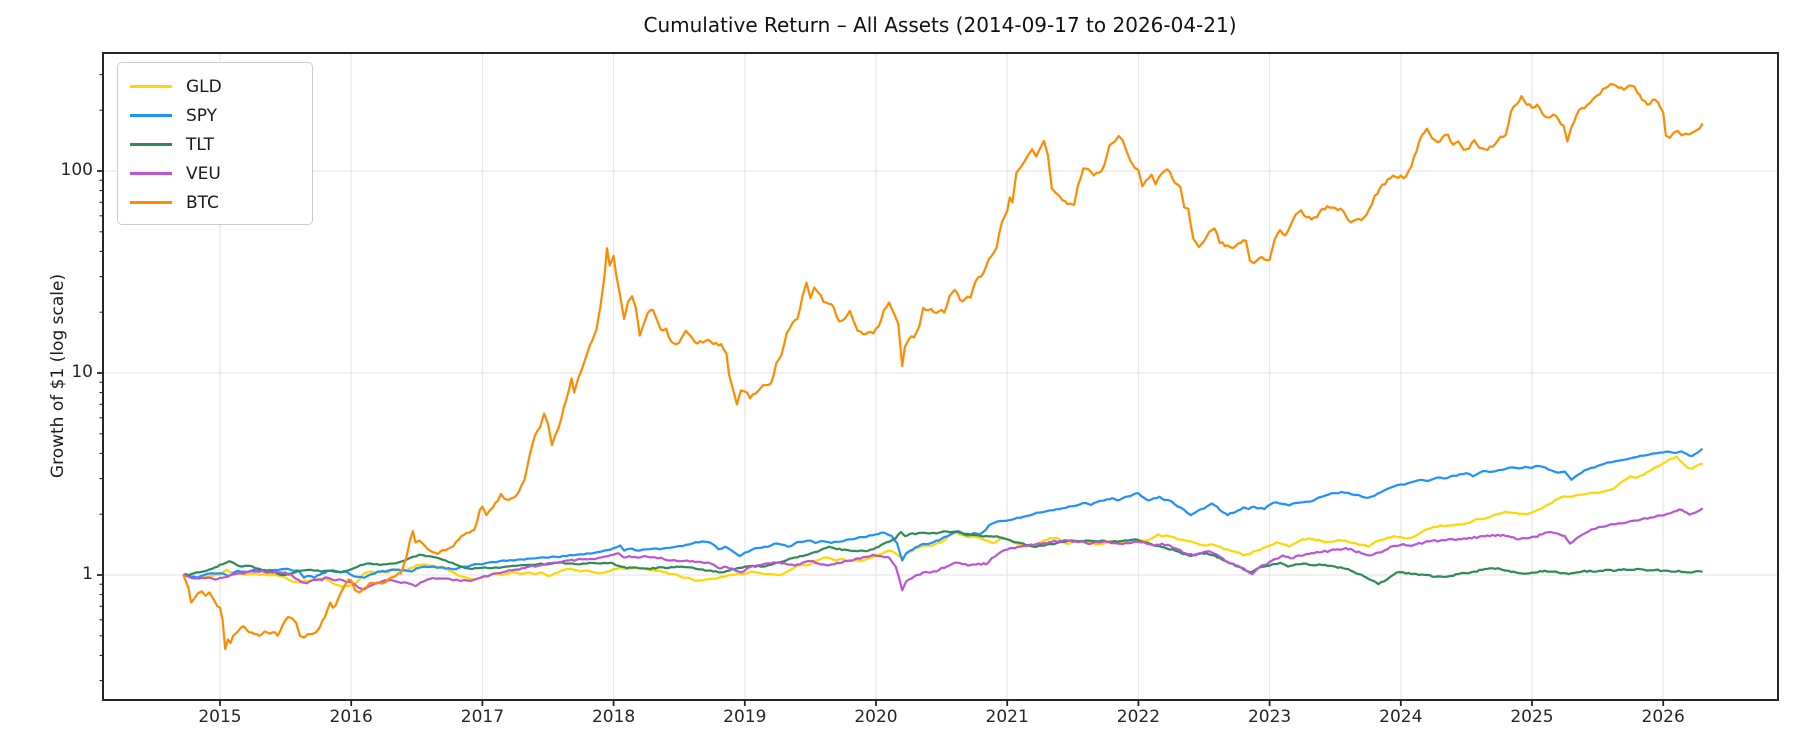  I want to click on legend-swatch-BTC, so click(151, 202).